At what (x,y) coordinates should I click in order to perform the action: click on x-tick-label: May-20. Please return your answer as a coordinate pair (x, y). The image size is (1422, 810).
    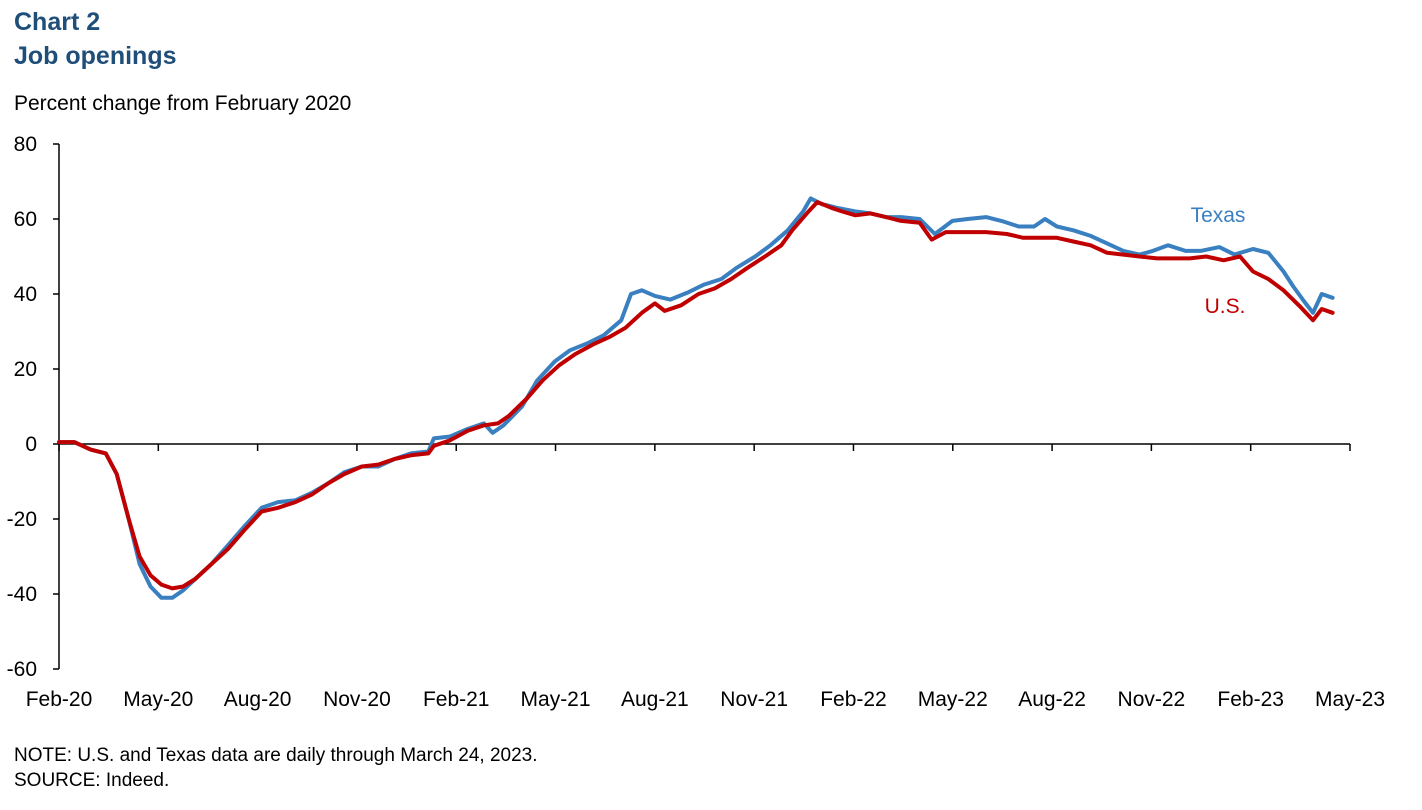
    Looking at the image, I should click on (158, 699).